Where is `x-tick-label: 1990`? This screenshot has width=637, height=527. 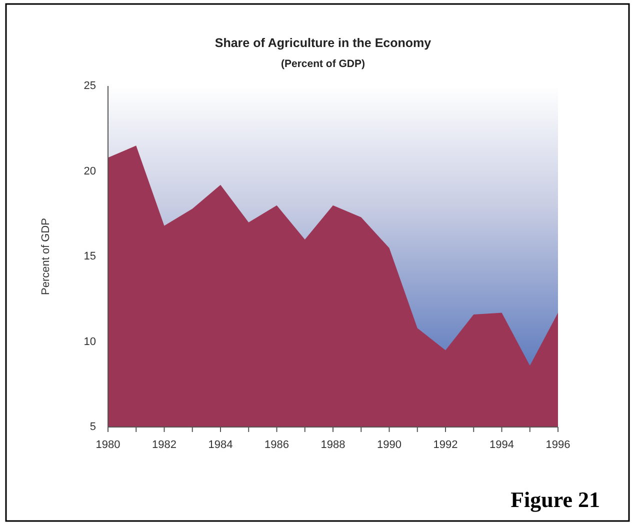
x-tick-label: 1990 is located at coordinates (389, 445).